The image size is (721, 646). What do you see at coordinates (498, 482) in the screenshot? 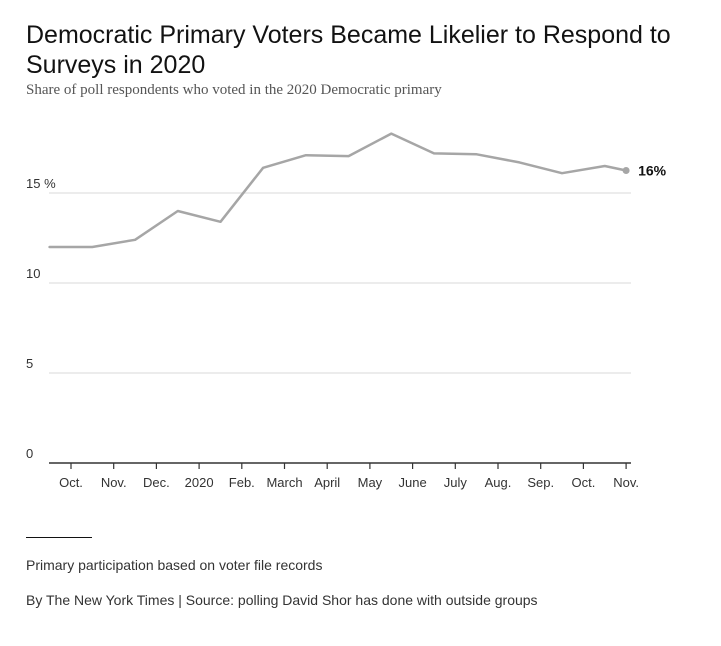
I see `x-tick-label: Aug.` at bounding box center [498, 482].